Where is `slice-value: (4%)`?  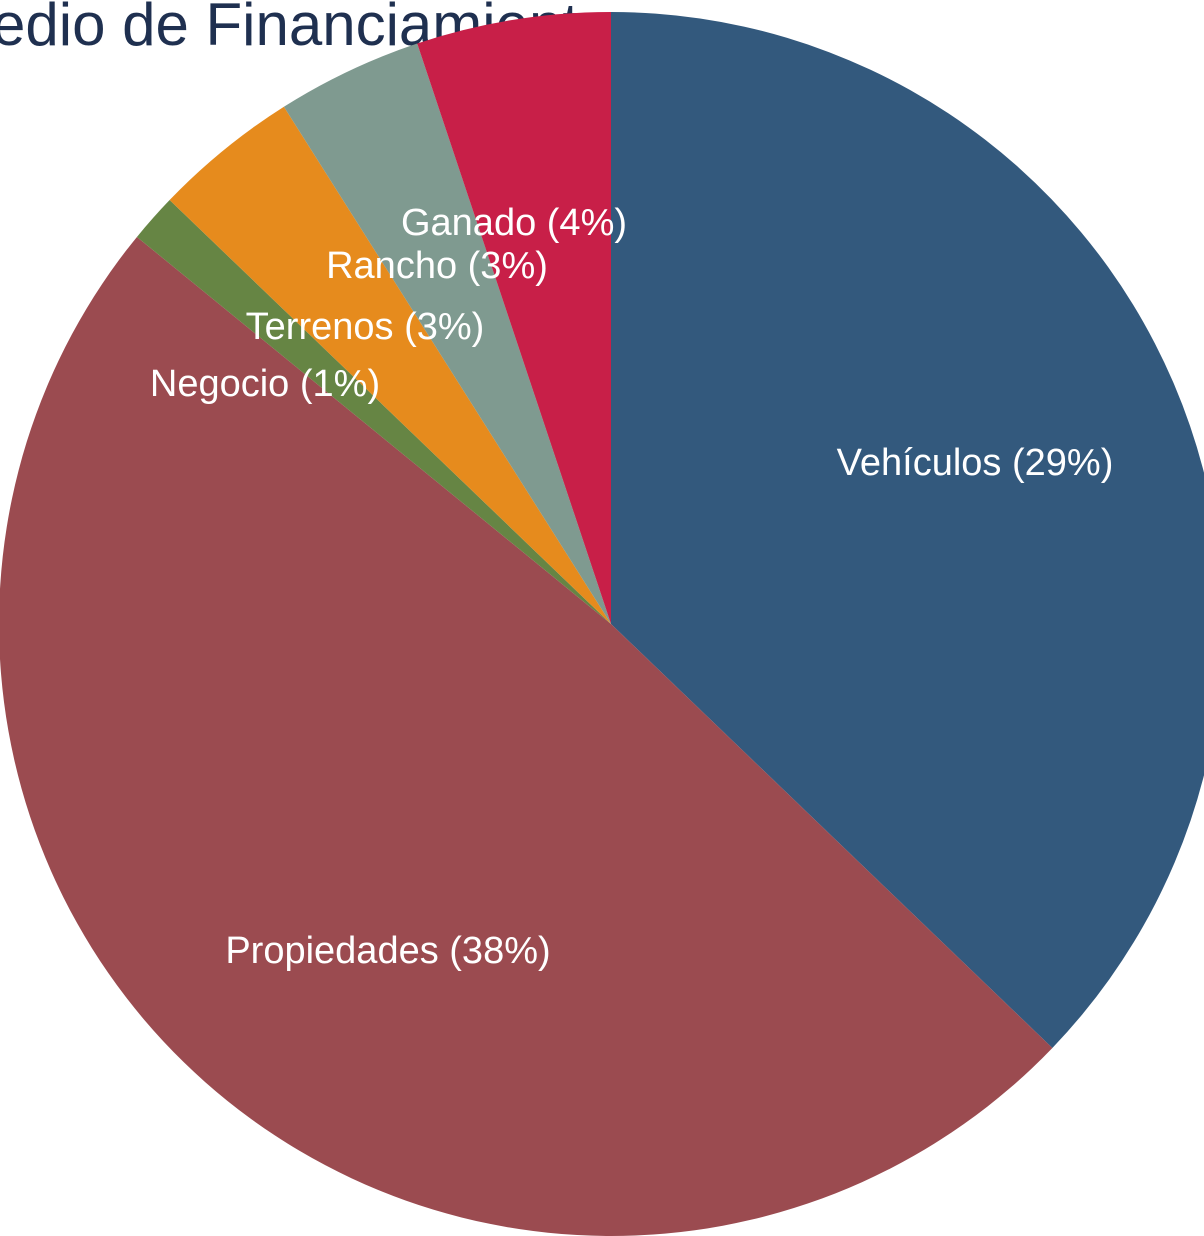 slice-value: (4%) is located at coordinates (587, 223).